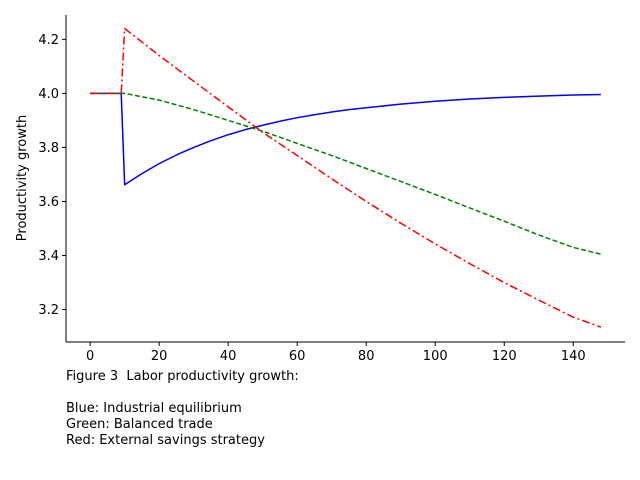 The image size is (640, 480). Describe the element at coordinates (48, 40) in the screenshot. I see `y-tick-label: 4.2` at that location.